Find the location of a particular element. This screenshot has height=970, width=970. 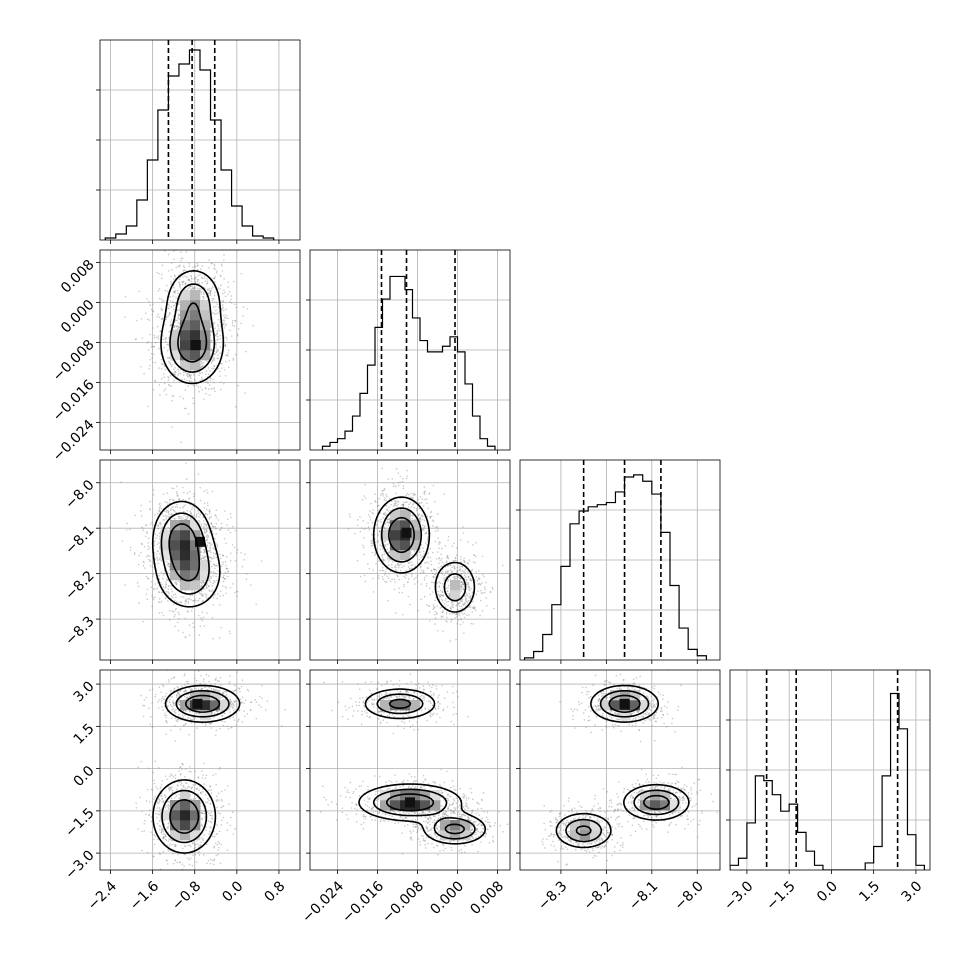

density-cell is located at coordinates (175, 575).